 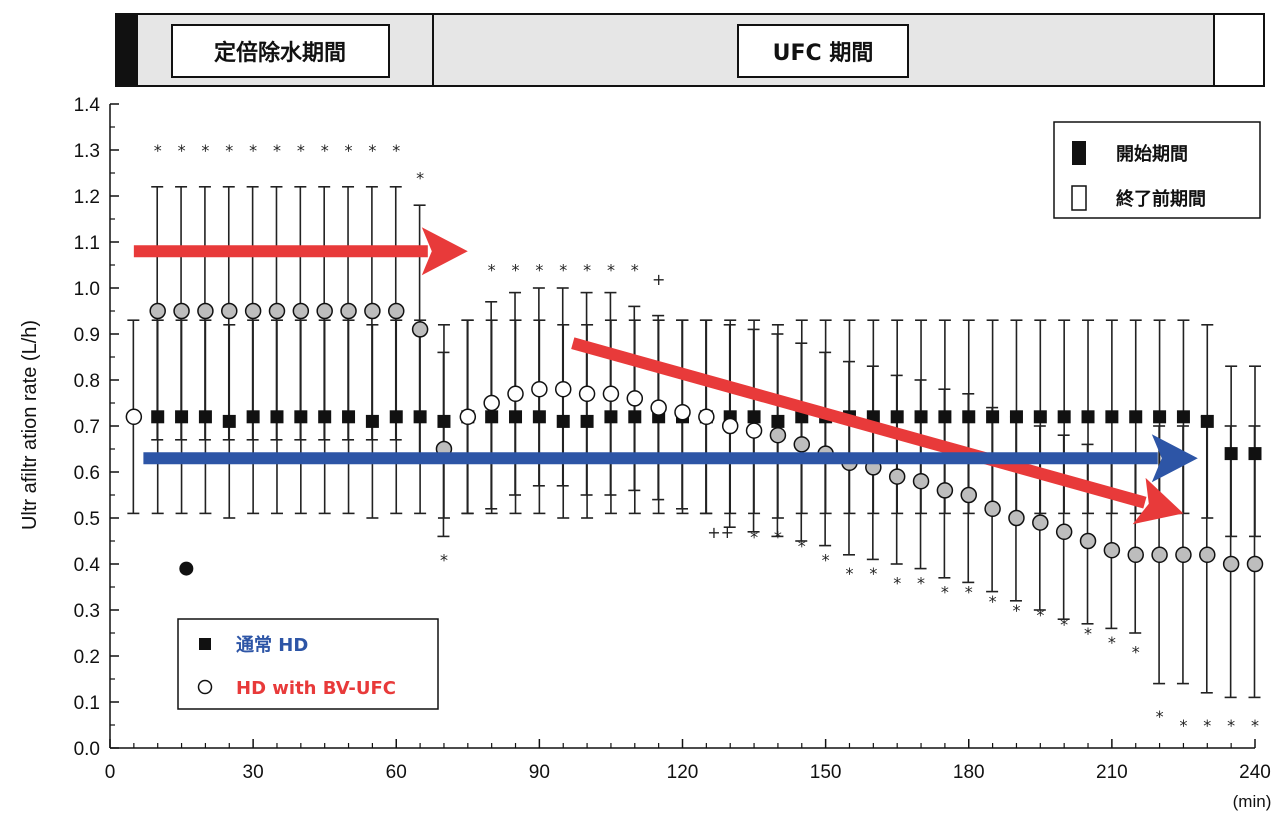 I want to click on period-ufc-label: UFC 期間, so click(x=823, y=53).